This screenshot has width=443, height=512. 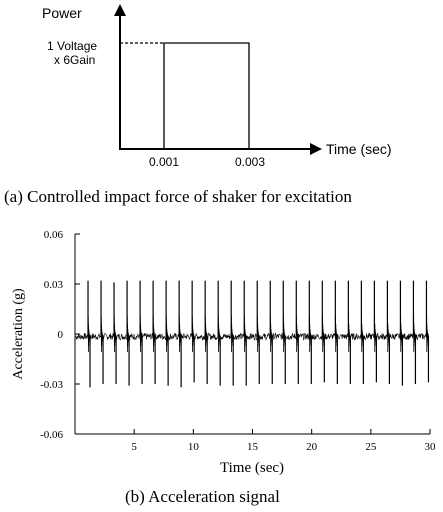 What do you see at coordinates (252, 336) in the screenshot?
I see `chart-b-signal-noise` at bounding box center [252, 336].